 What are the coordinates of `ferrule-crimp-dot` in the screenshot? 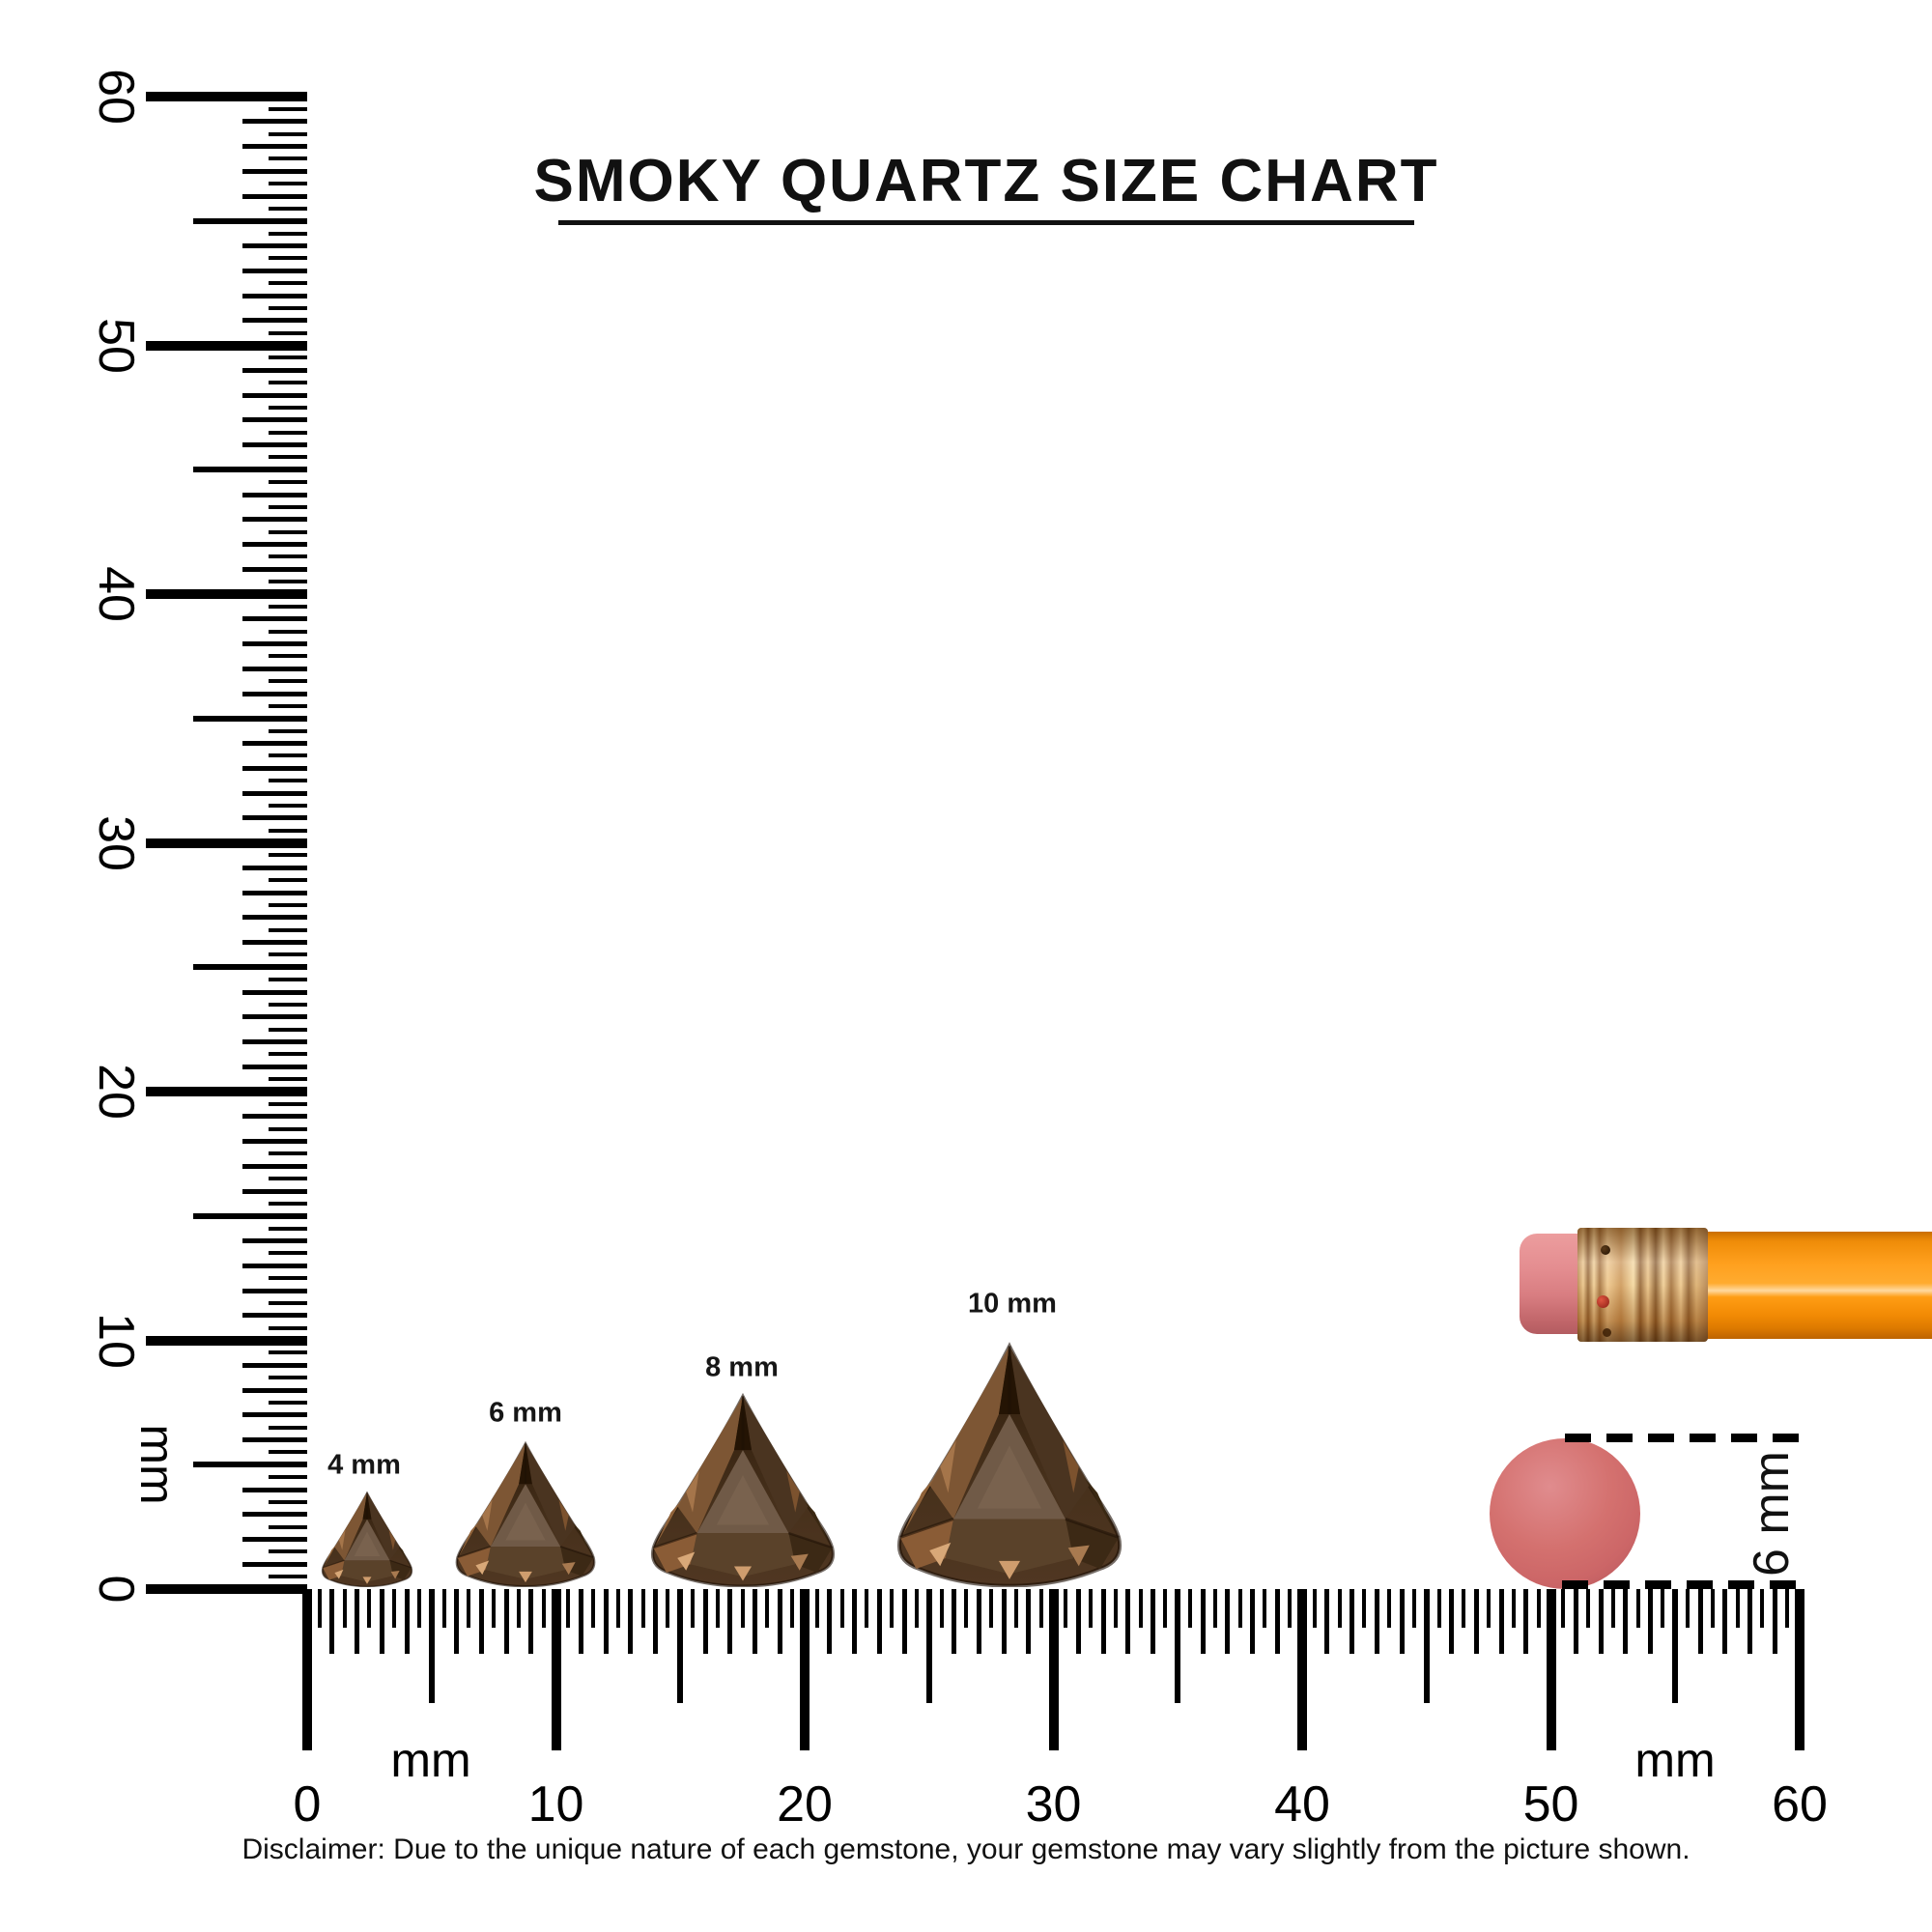 It's located at (1607, 1332).